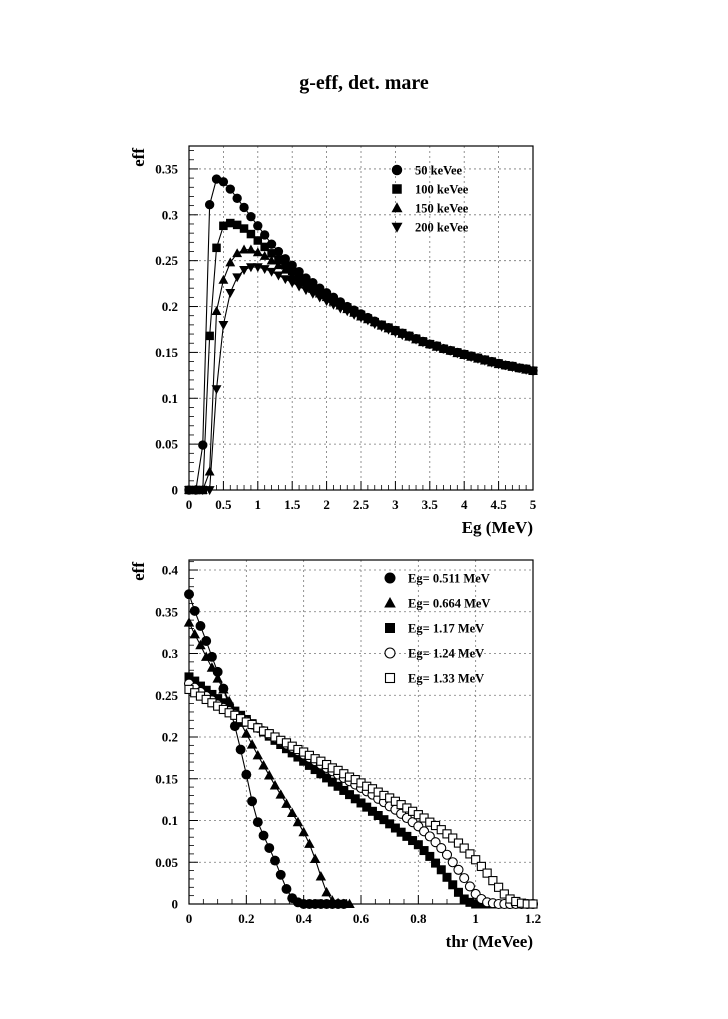 Image resolution: width=728 pixels, height=1019 pixels. What do you see at coordinates (170, 820) in the screenshot?
I see `y-tick-label: 0.1` at bounding box center [170, 820].